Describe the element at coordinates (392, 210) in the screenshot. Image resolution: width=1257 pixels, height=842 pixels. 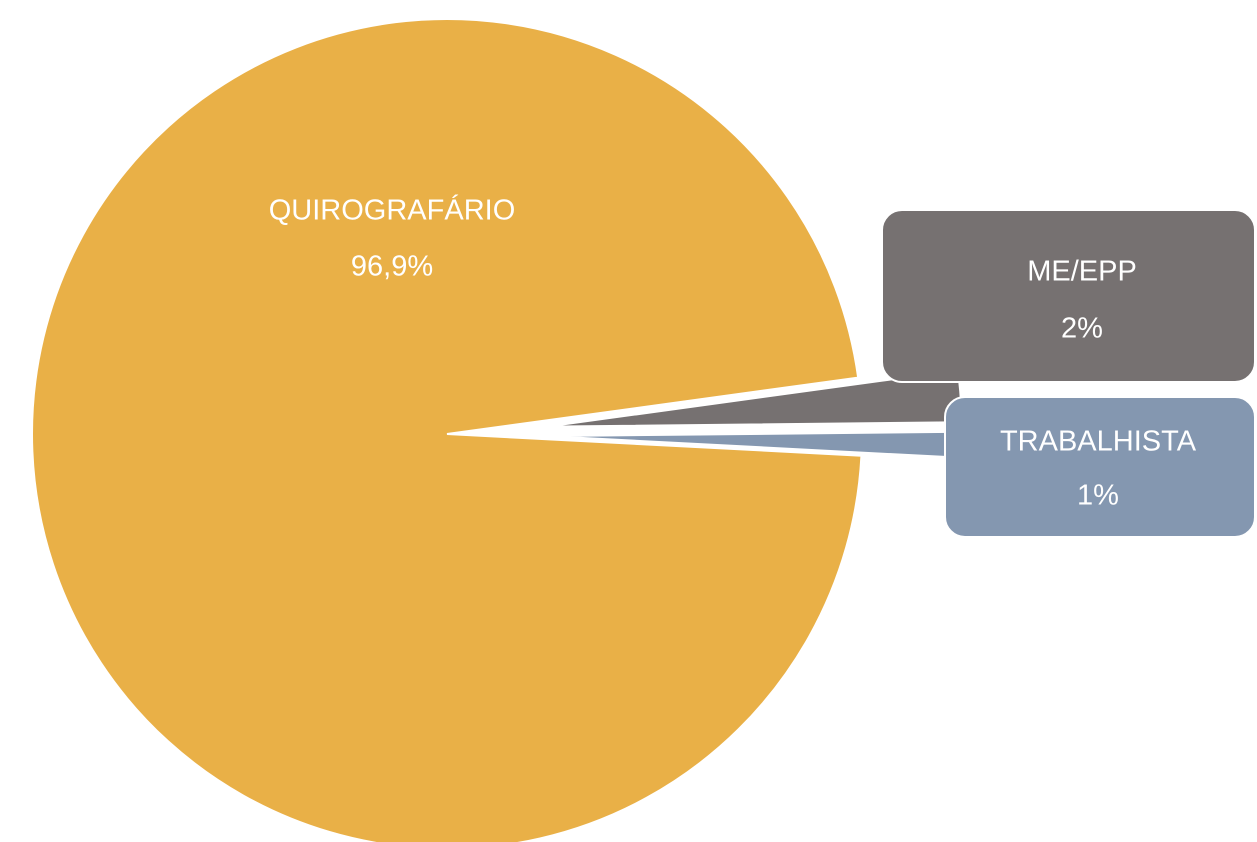
I see `slice-category-label: QUIROGRAFÁRIO` at that location.